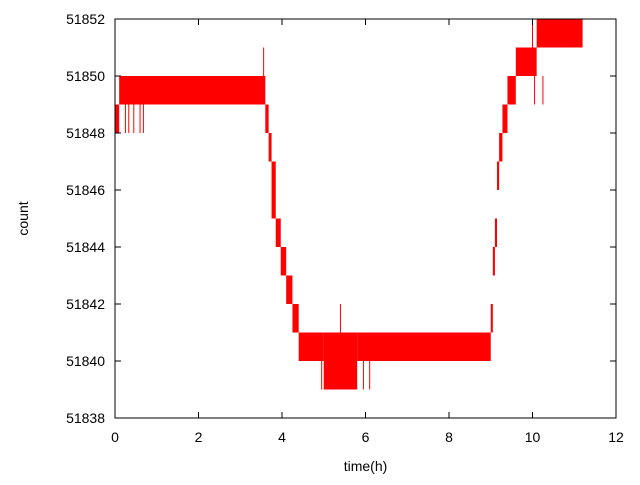 Image resolution: width=640 pixels, height=485 pixels. Describe the element at coordinates (85, 76) in the screenshot. I see `y-tick-label: 51850` at that location.